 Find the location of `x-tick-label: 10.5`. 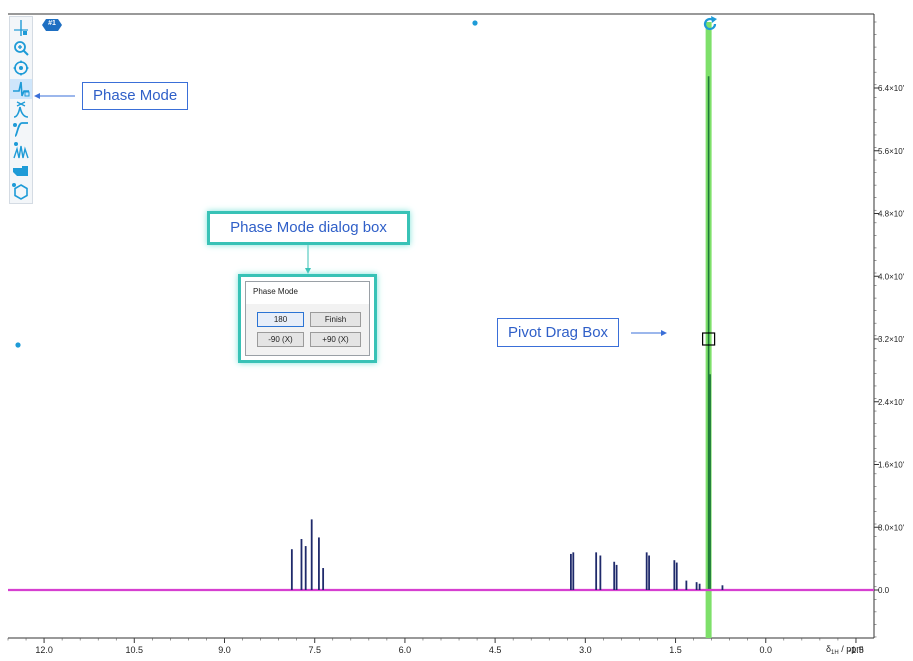

x-tick-label: 10.5 is located at coordinates (135, 650).